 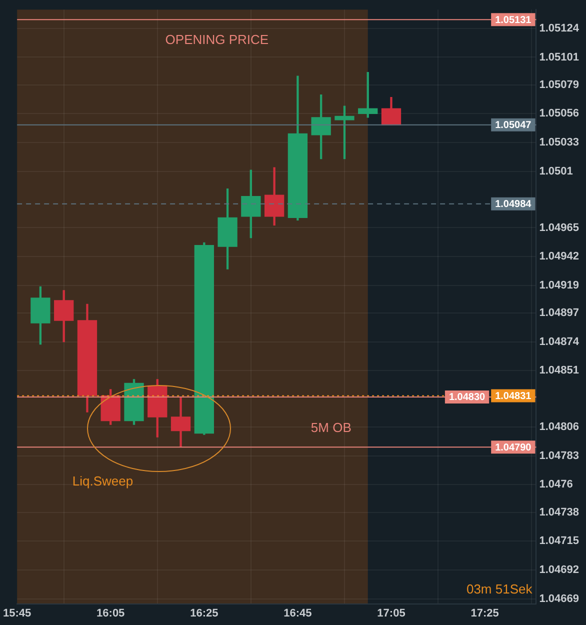 I want to click on annotation: Liq.Sweep, so click(x=103, y=481).